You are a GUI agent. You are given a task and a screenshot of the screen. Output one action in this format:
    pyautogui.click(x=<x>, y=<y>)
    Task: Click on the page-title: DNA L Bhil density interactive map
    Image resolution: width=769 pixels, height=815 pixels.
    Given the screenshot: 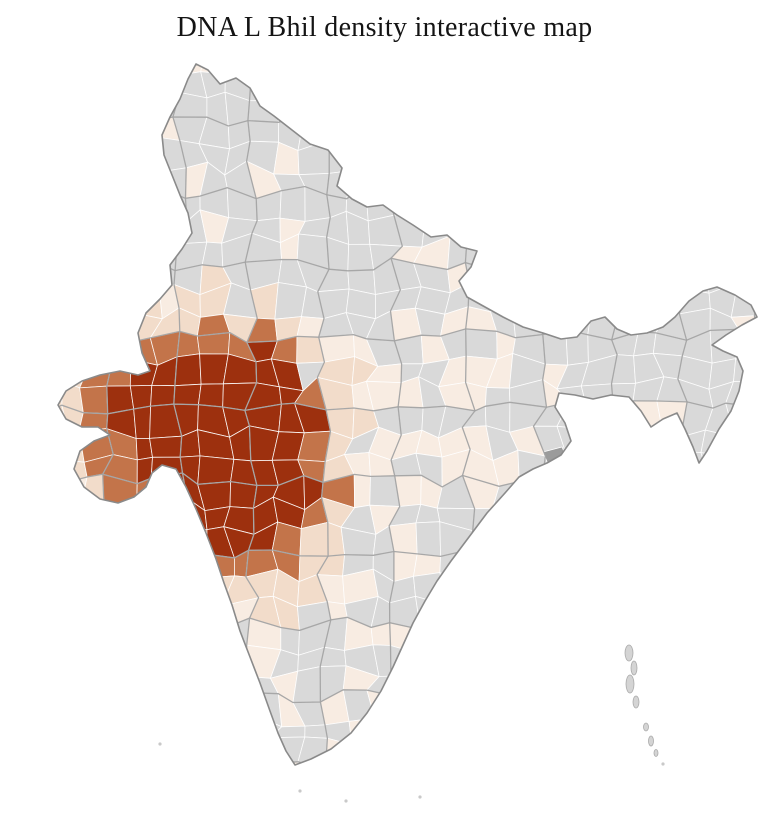 What is the action you would take?
    pyautogui.click(x=384, y=27)
    